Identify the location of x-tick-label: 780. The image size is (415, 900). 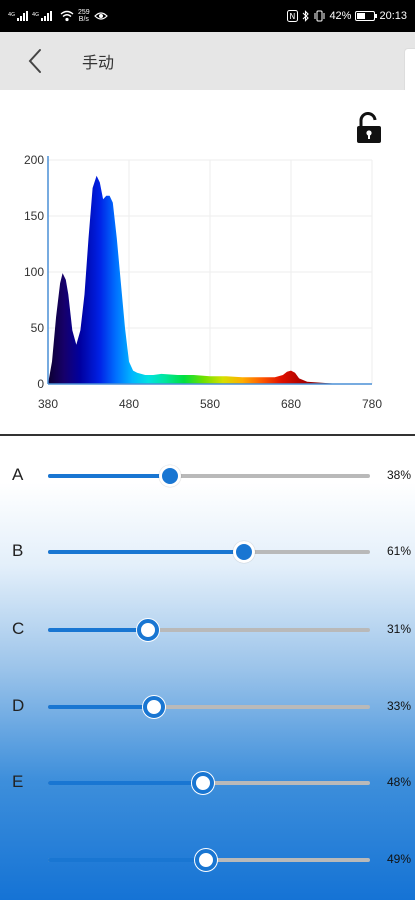
(372, 404).